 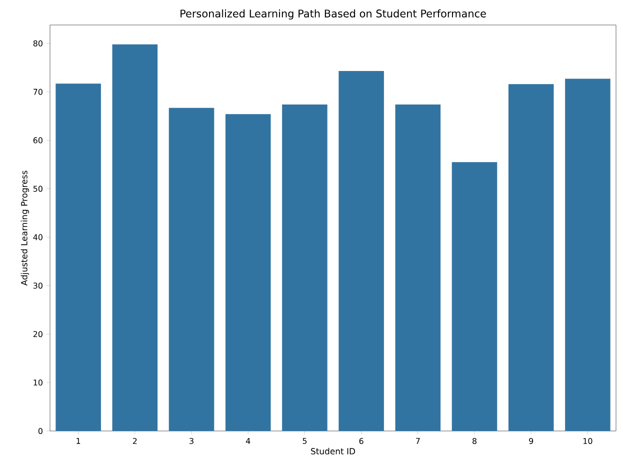 I want to click on x-axis-title: Student ID, so click(x=333, y=451).